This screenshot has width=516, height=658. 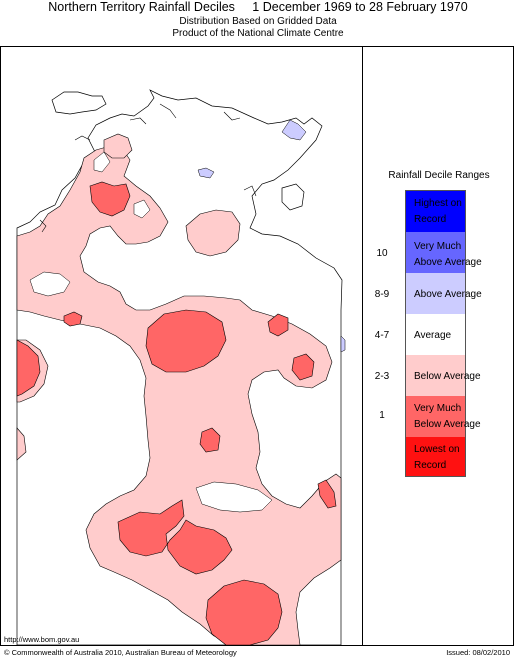 I want to click on desc-lowest-line1: Lowest on, so click(x=437, y=449).